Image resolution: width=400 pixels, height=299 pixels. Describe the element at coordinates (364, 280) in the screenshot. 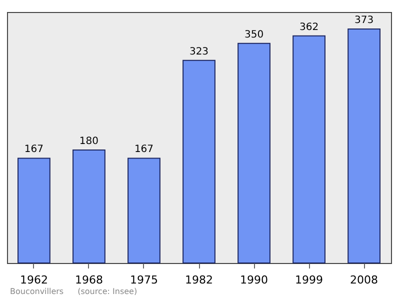

I see `x-tick-label: 2008` at that location.